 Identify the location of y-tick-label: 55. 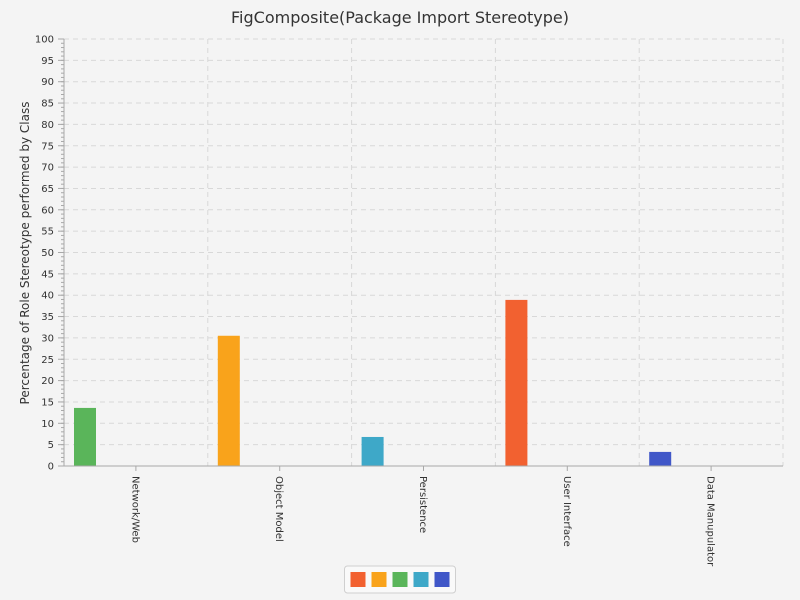
(47, 232).